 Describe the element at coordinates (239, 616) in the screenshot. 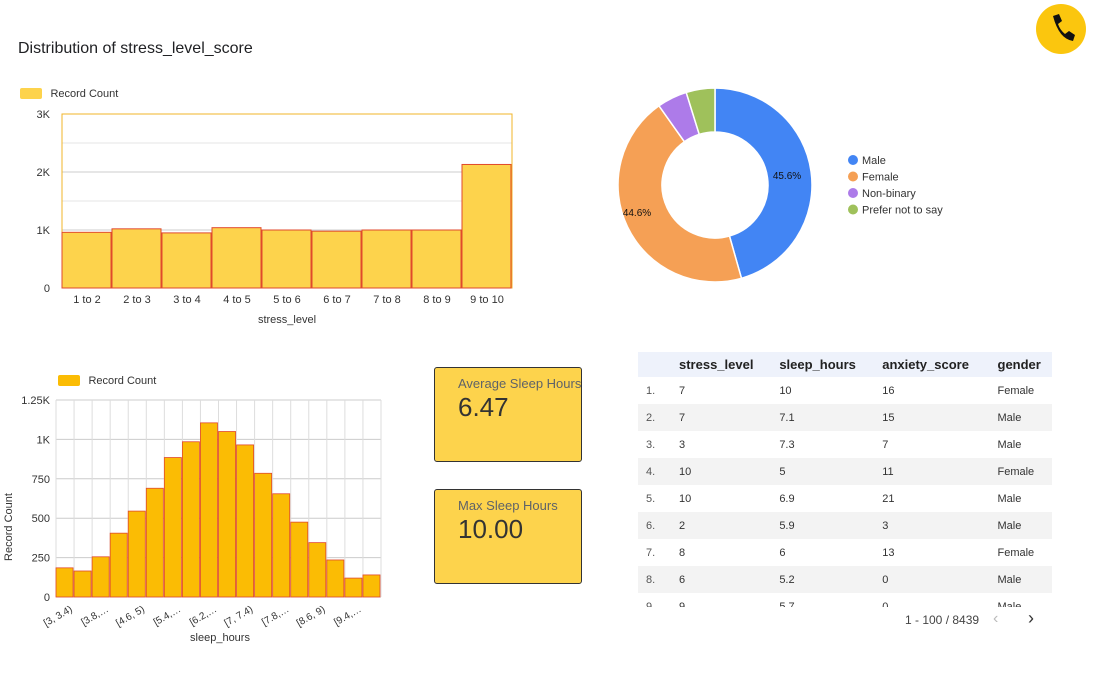

I see `x-tick-label: [7, 7.4)` at that location.